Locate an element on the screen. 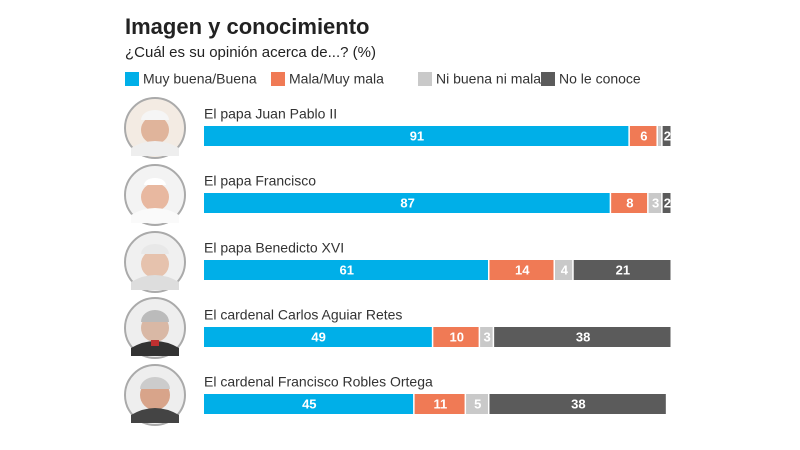  value-label: 91 is located at coordinates (417, 135).